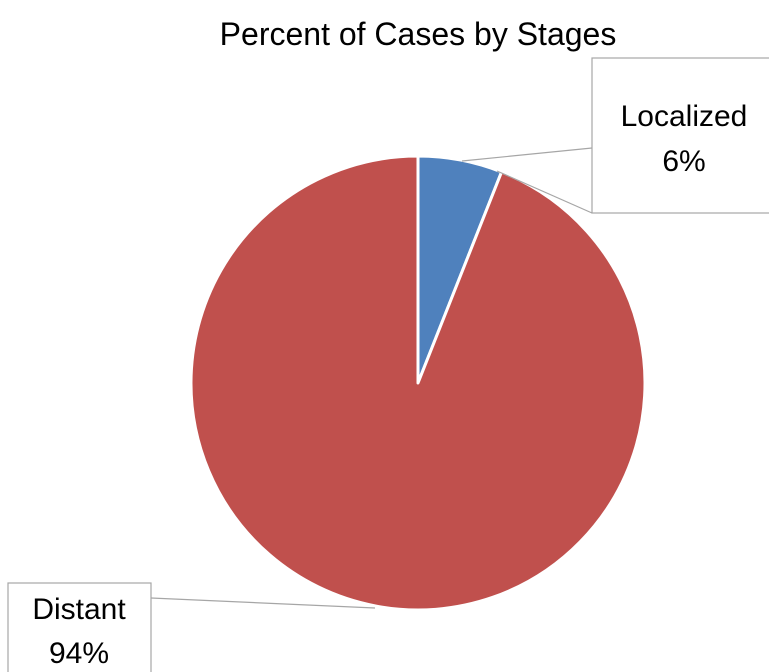 This screenshot has width=769, height=672. What do you see at coordinates (79, 609) in the screenshot?
I see `data-label-category-distant: Distant` at bounding box center [79, 609].